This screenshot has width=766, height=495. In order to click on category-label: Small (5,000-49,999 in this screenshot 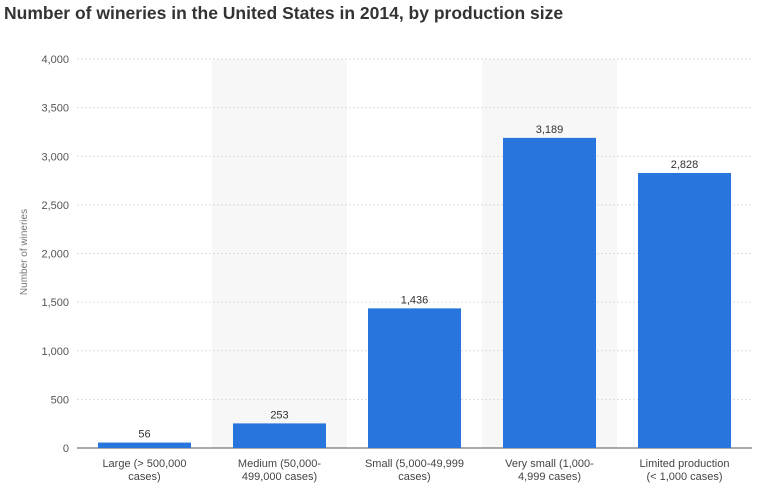, I will do `click(414, 464)`.